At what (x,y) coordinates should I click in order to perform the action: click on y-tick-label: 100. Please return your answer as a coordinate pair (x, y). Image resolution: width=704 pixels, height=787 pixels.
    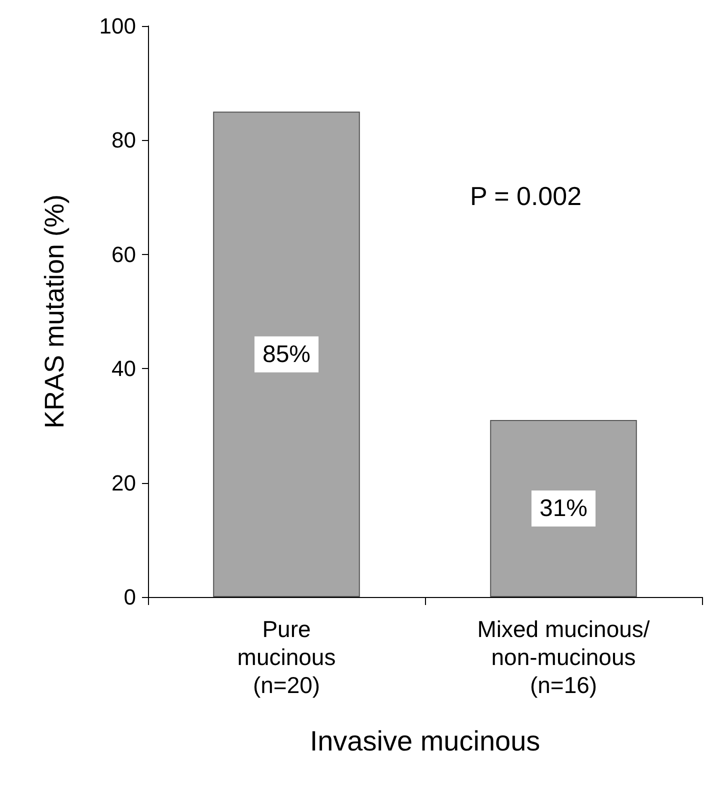
    Looking at the image, I should click on (117, 26).